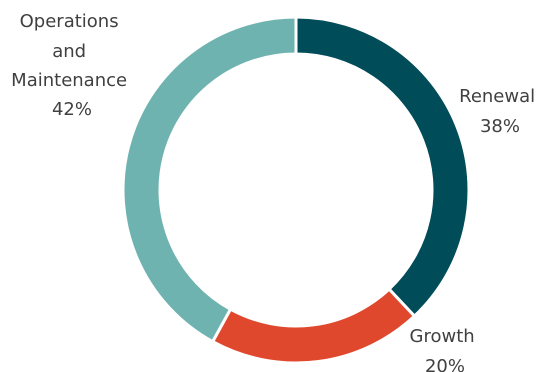 Image resolution: width=542 pixels, height=372 pixels. Describe the element at coordinates (445, 364) in the screenshot. I see `slice-percent-growth: 20%` at that location.